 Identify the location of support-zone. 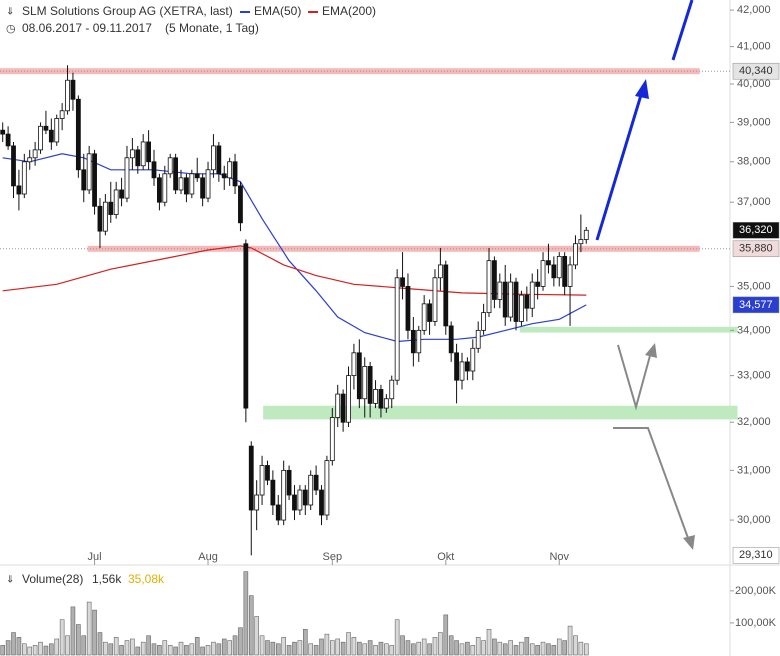
(628, 329).